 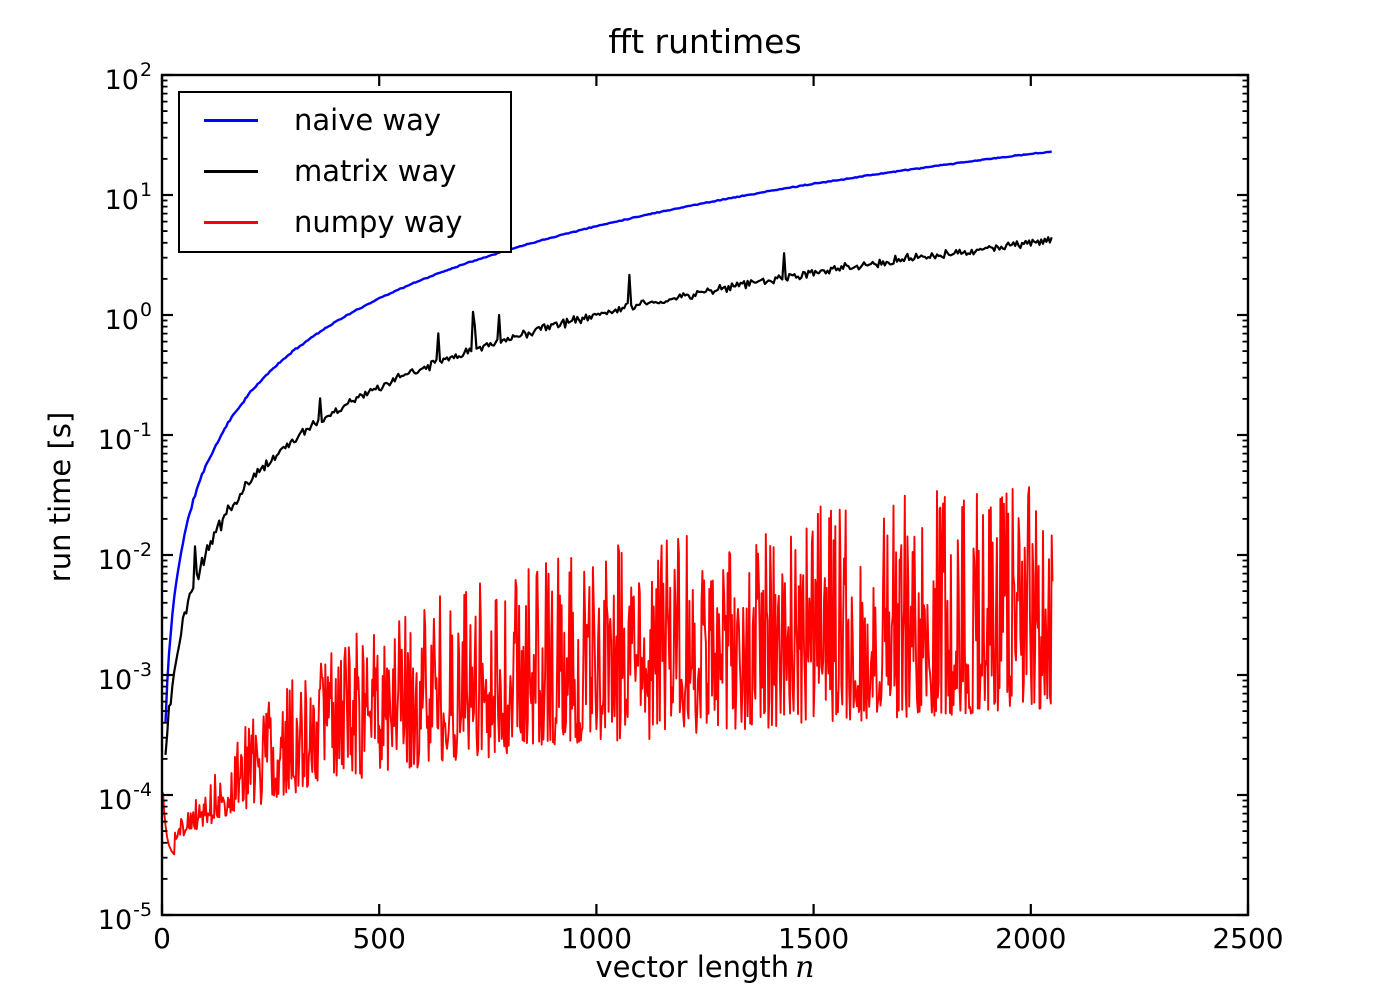 What do you see at coordinates (379, 938) in the screenshot?
I see `x-tick-label: 500` at bounding box center [379, 938].